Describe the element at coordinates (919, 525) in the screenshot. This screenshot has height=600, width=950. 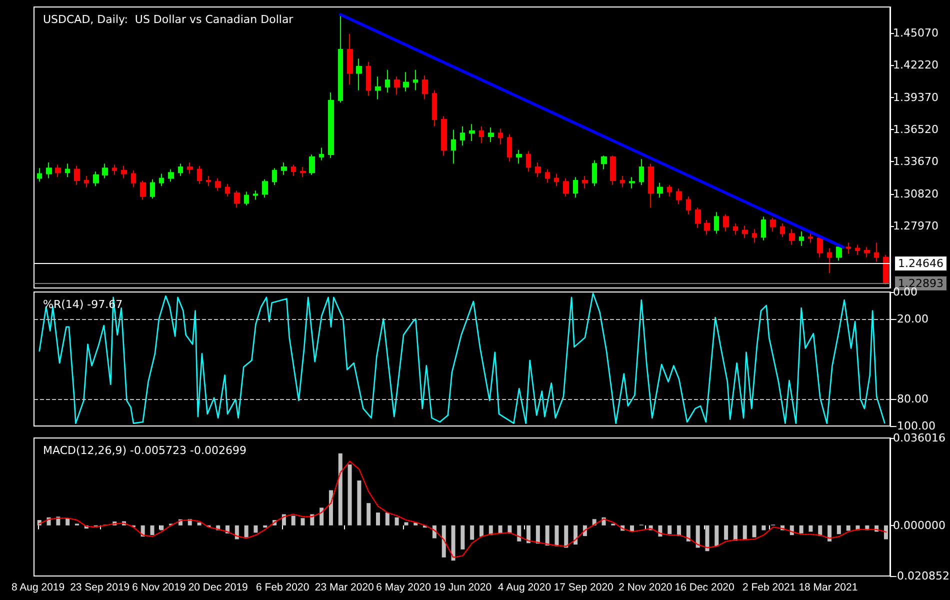
I see `y-tick-label: 0.000000` at that location.